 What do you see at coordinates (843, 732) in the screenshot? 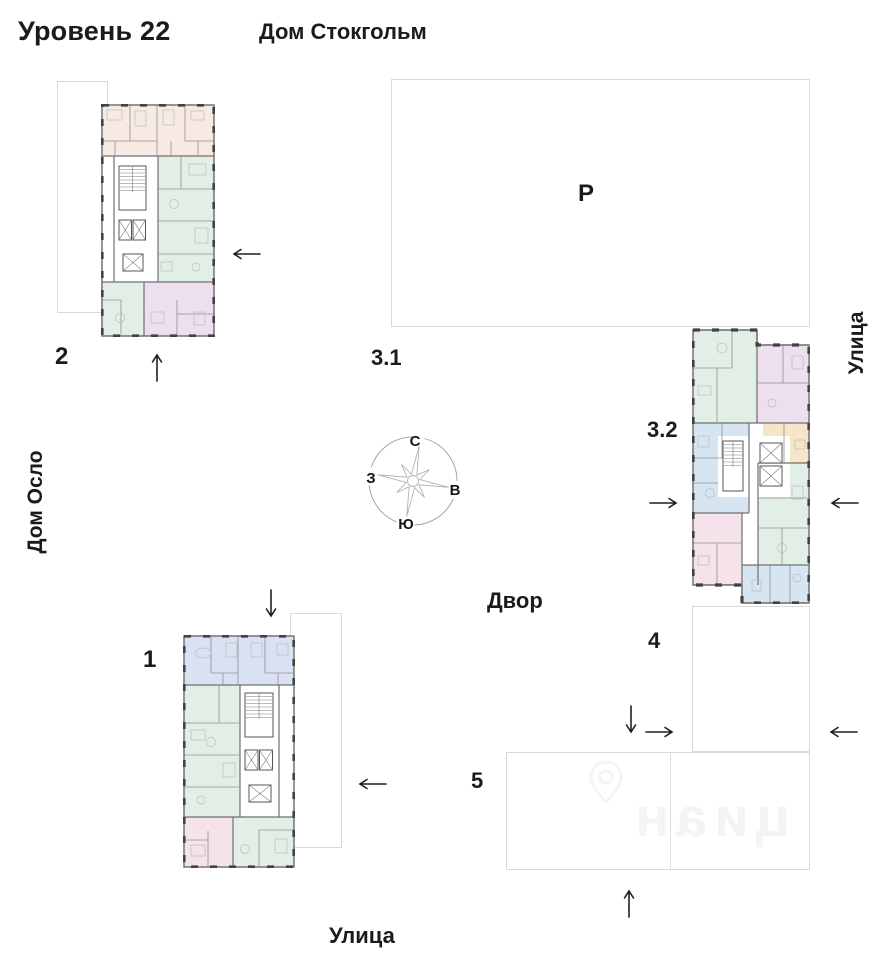
I see `entrance-arrow-street-east-left-icon` at bounding box center [843, 732].